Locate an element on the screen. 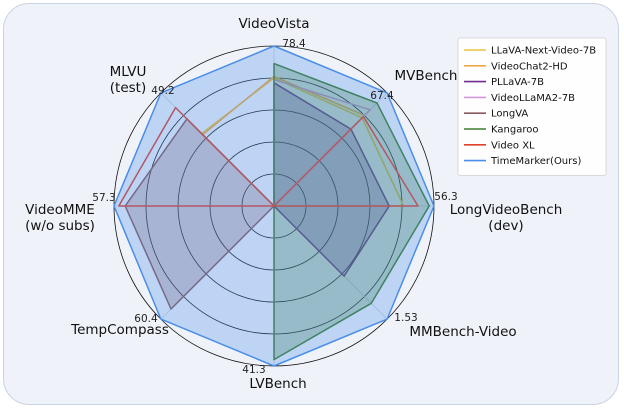 This screenshot has height=410, width=624. max-label-mlvu-test: 49.2 is located at coordinates (162, 91).